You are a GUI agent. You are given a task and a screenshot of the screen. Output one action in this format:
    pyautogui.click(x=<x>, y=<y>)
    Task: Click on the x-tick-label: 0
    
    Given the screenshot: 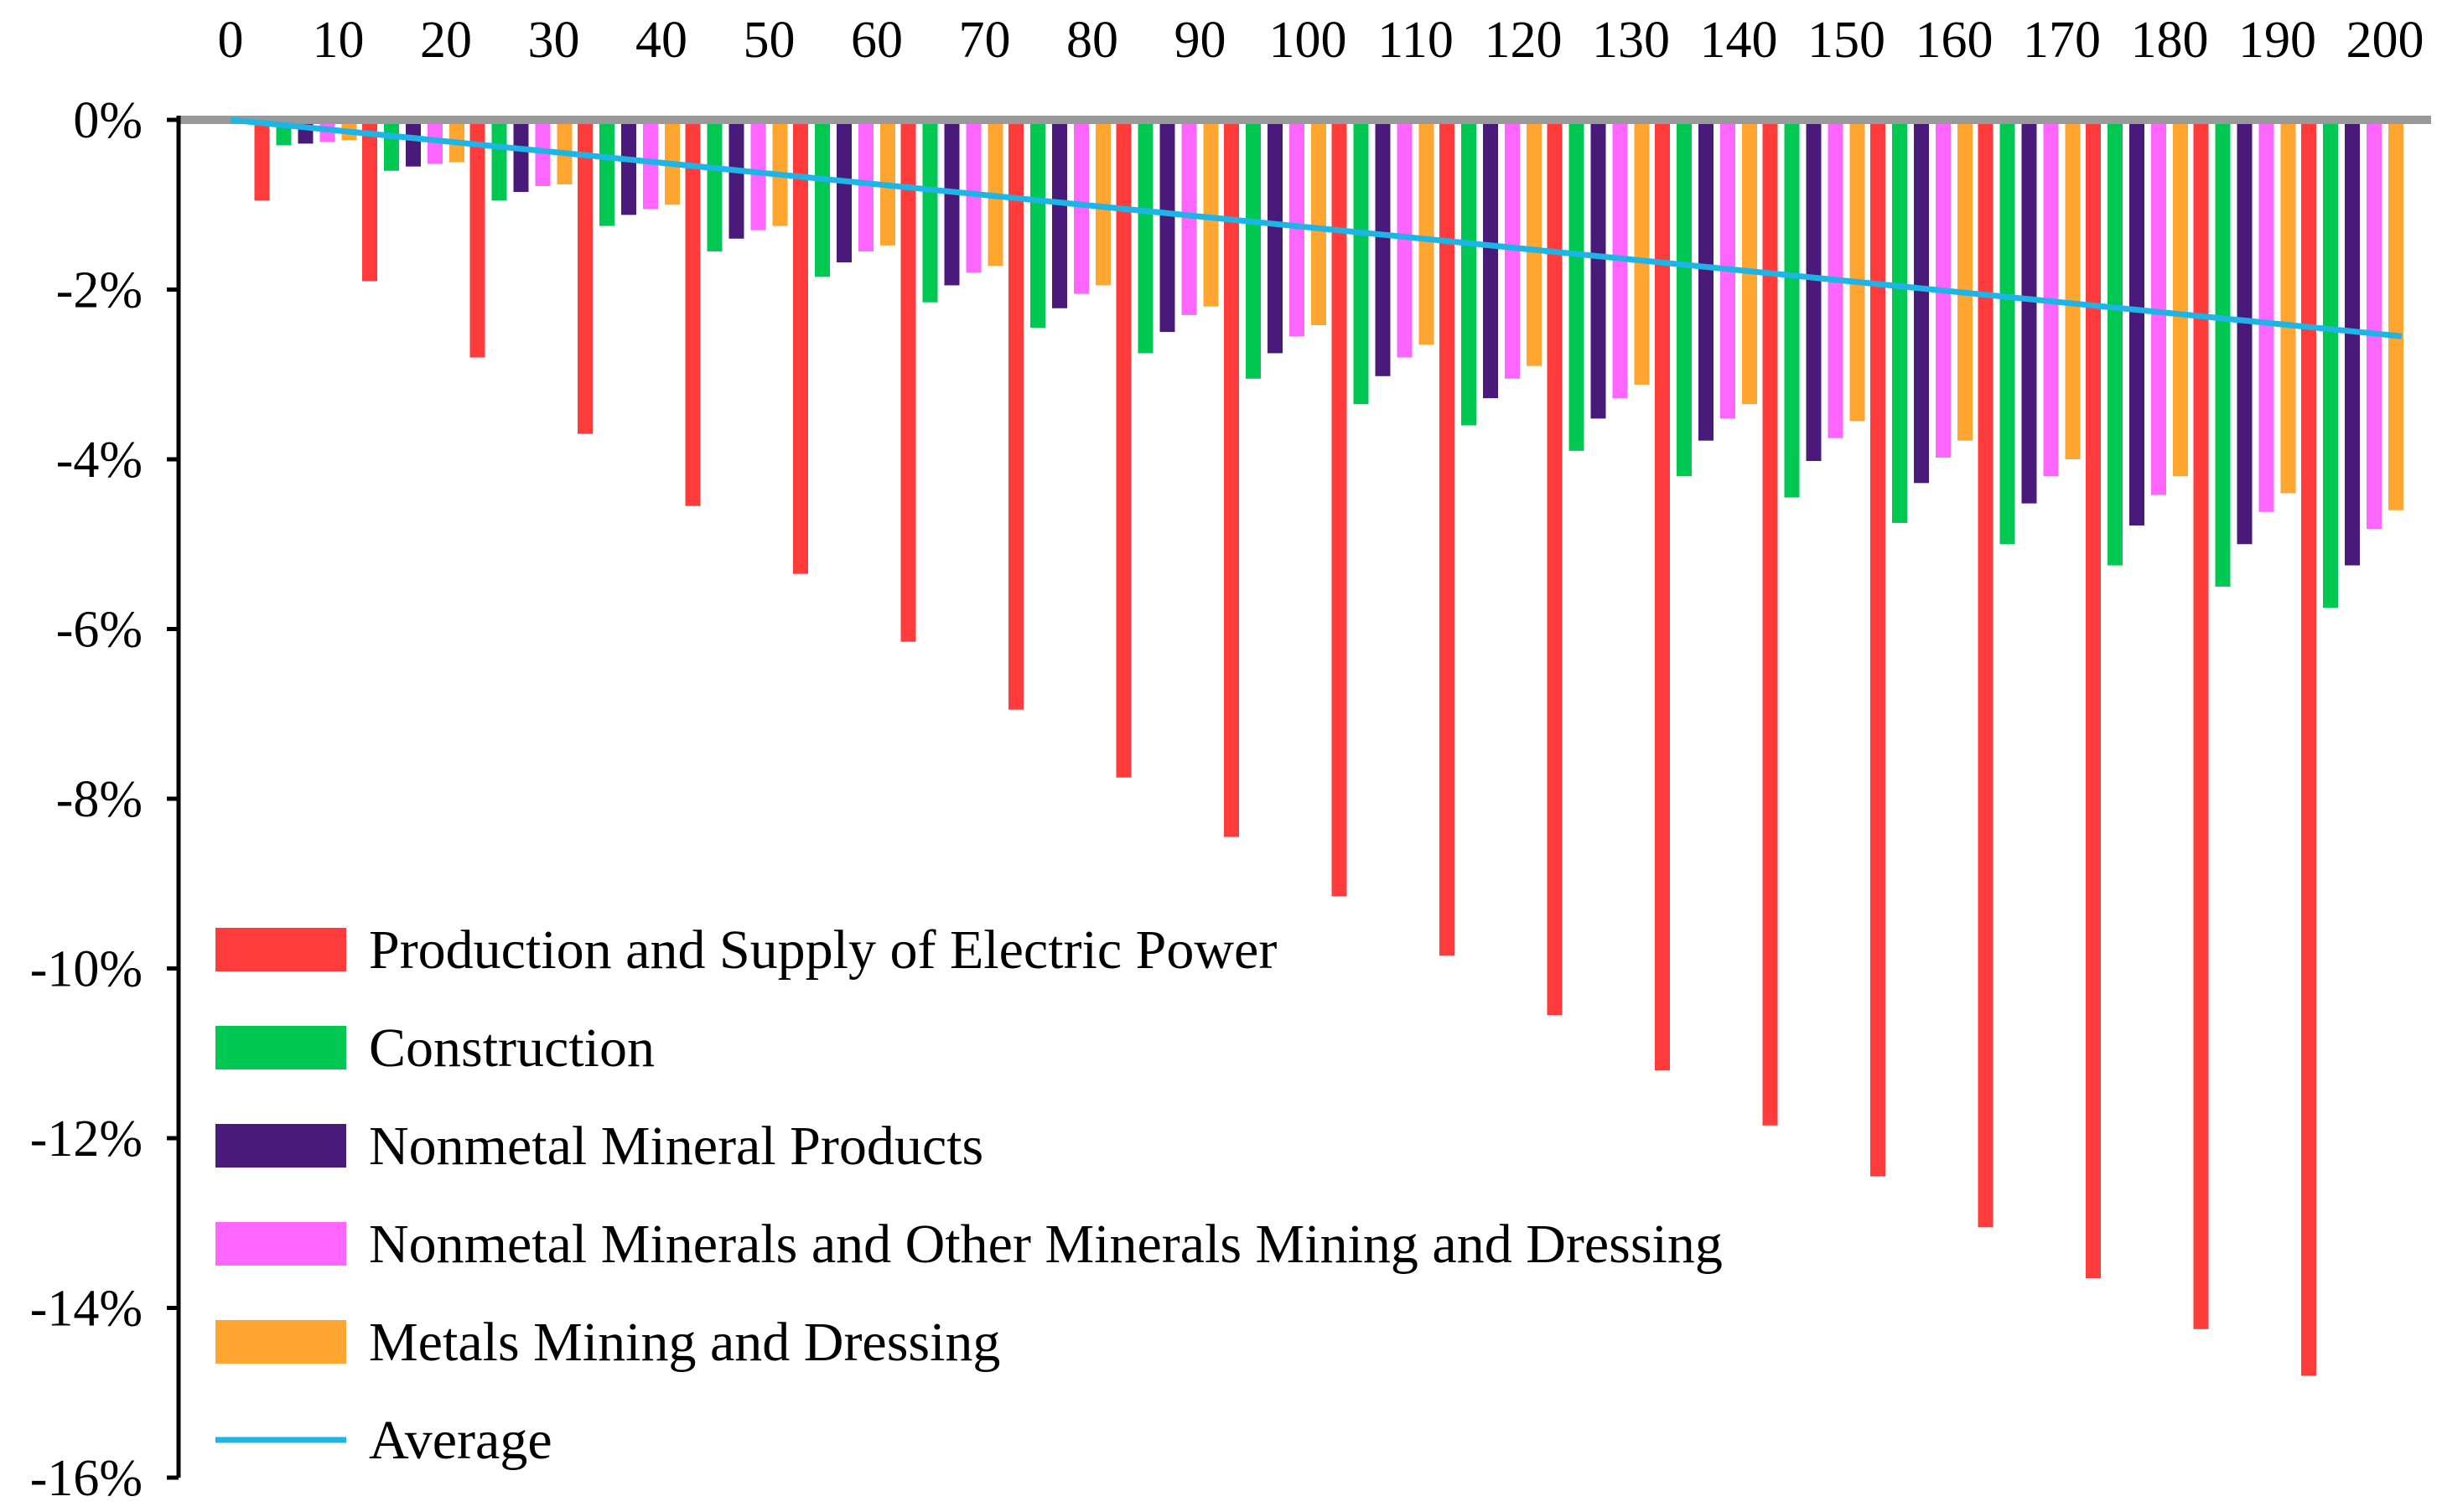 What is the action you would take?
    pyautogui.click(x=231, y=40)
    